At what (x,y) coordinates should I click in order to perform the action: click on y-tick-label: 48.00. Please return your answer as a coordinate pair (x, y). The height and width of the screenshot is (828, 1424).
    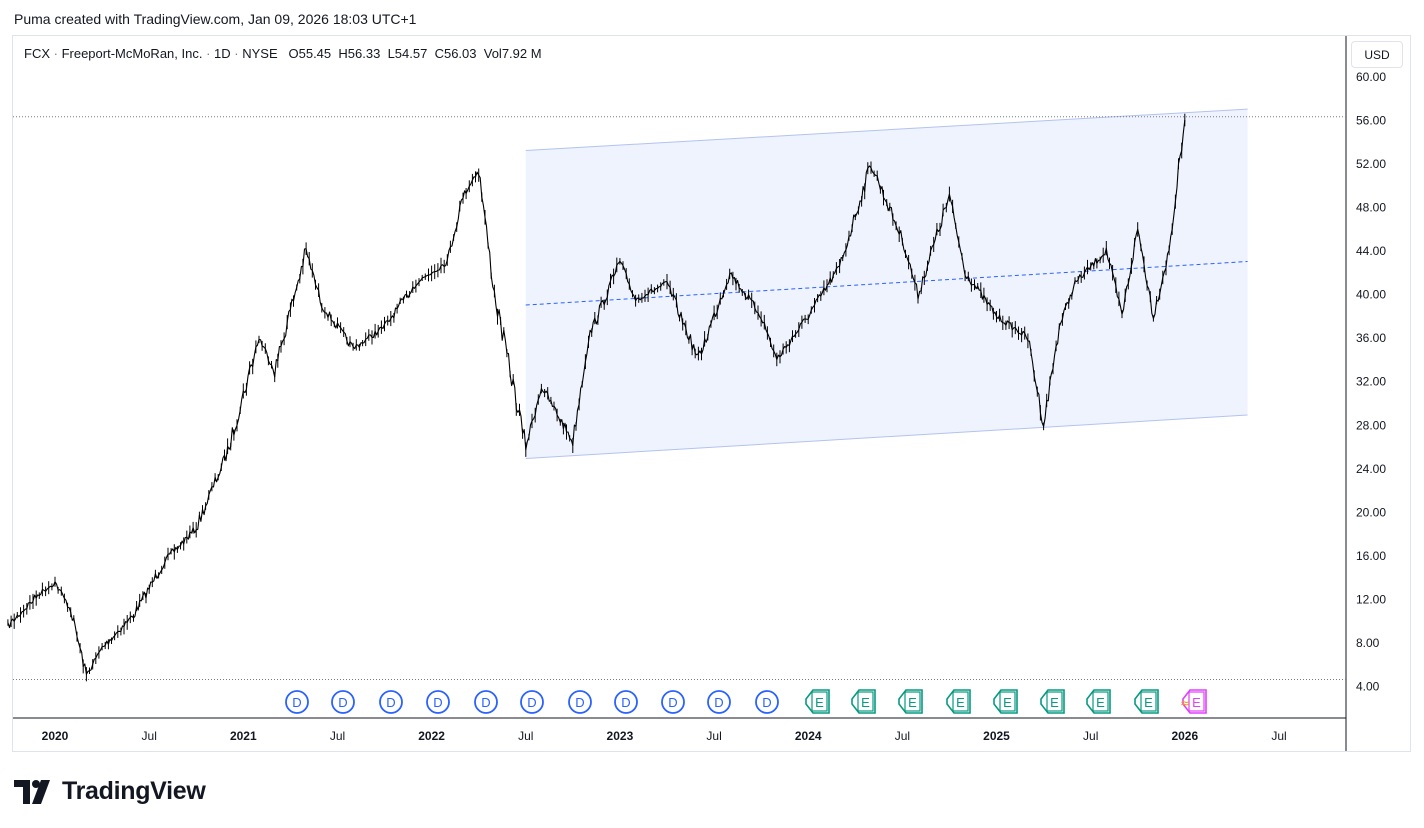
    Looking at the image, I should click on (1371, 208).